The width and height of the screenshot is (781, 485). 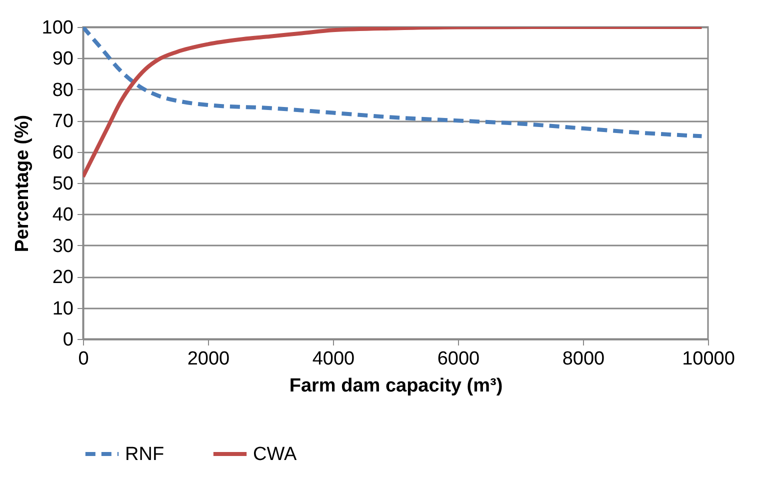 I want to click on x-tick-label: 10000, so click(x=708, y=359).